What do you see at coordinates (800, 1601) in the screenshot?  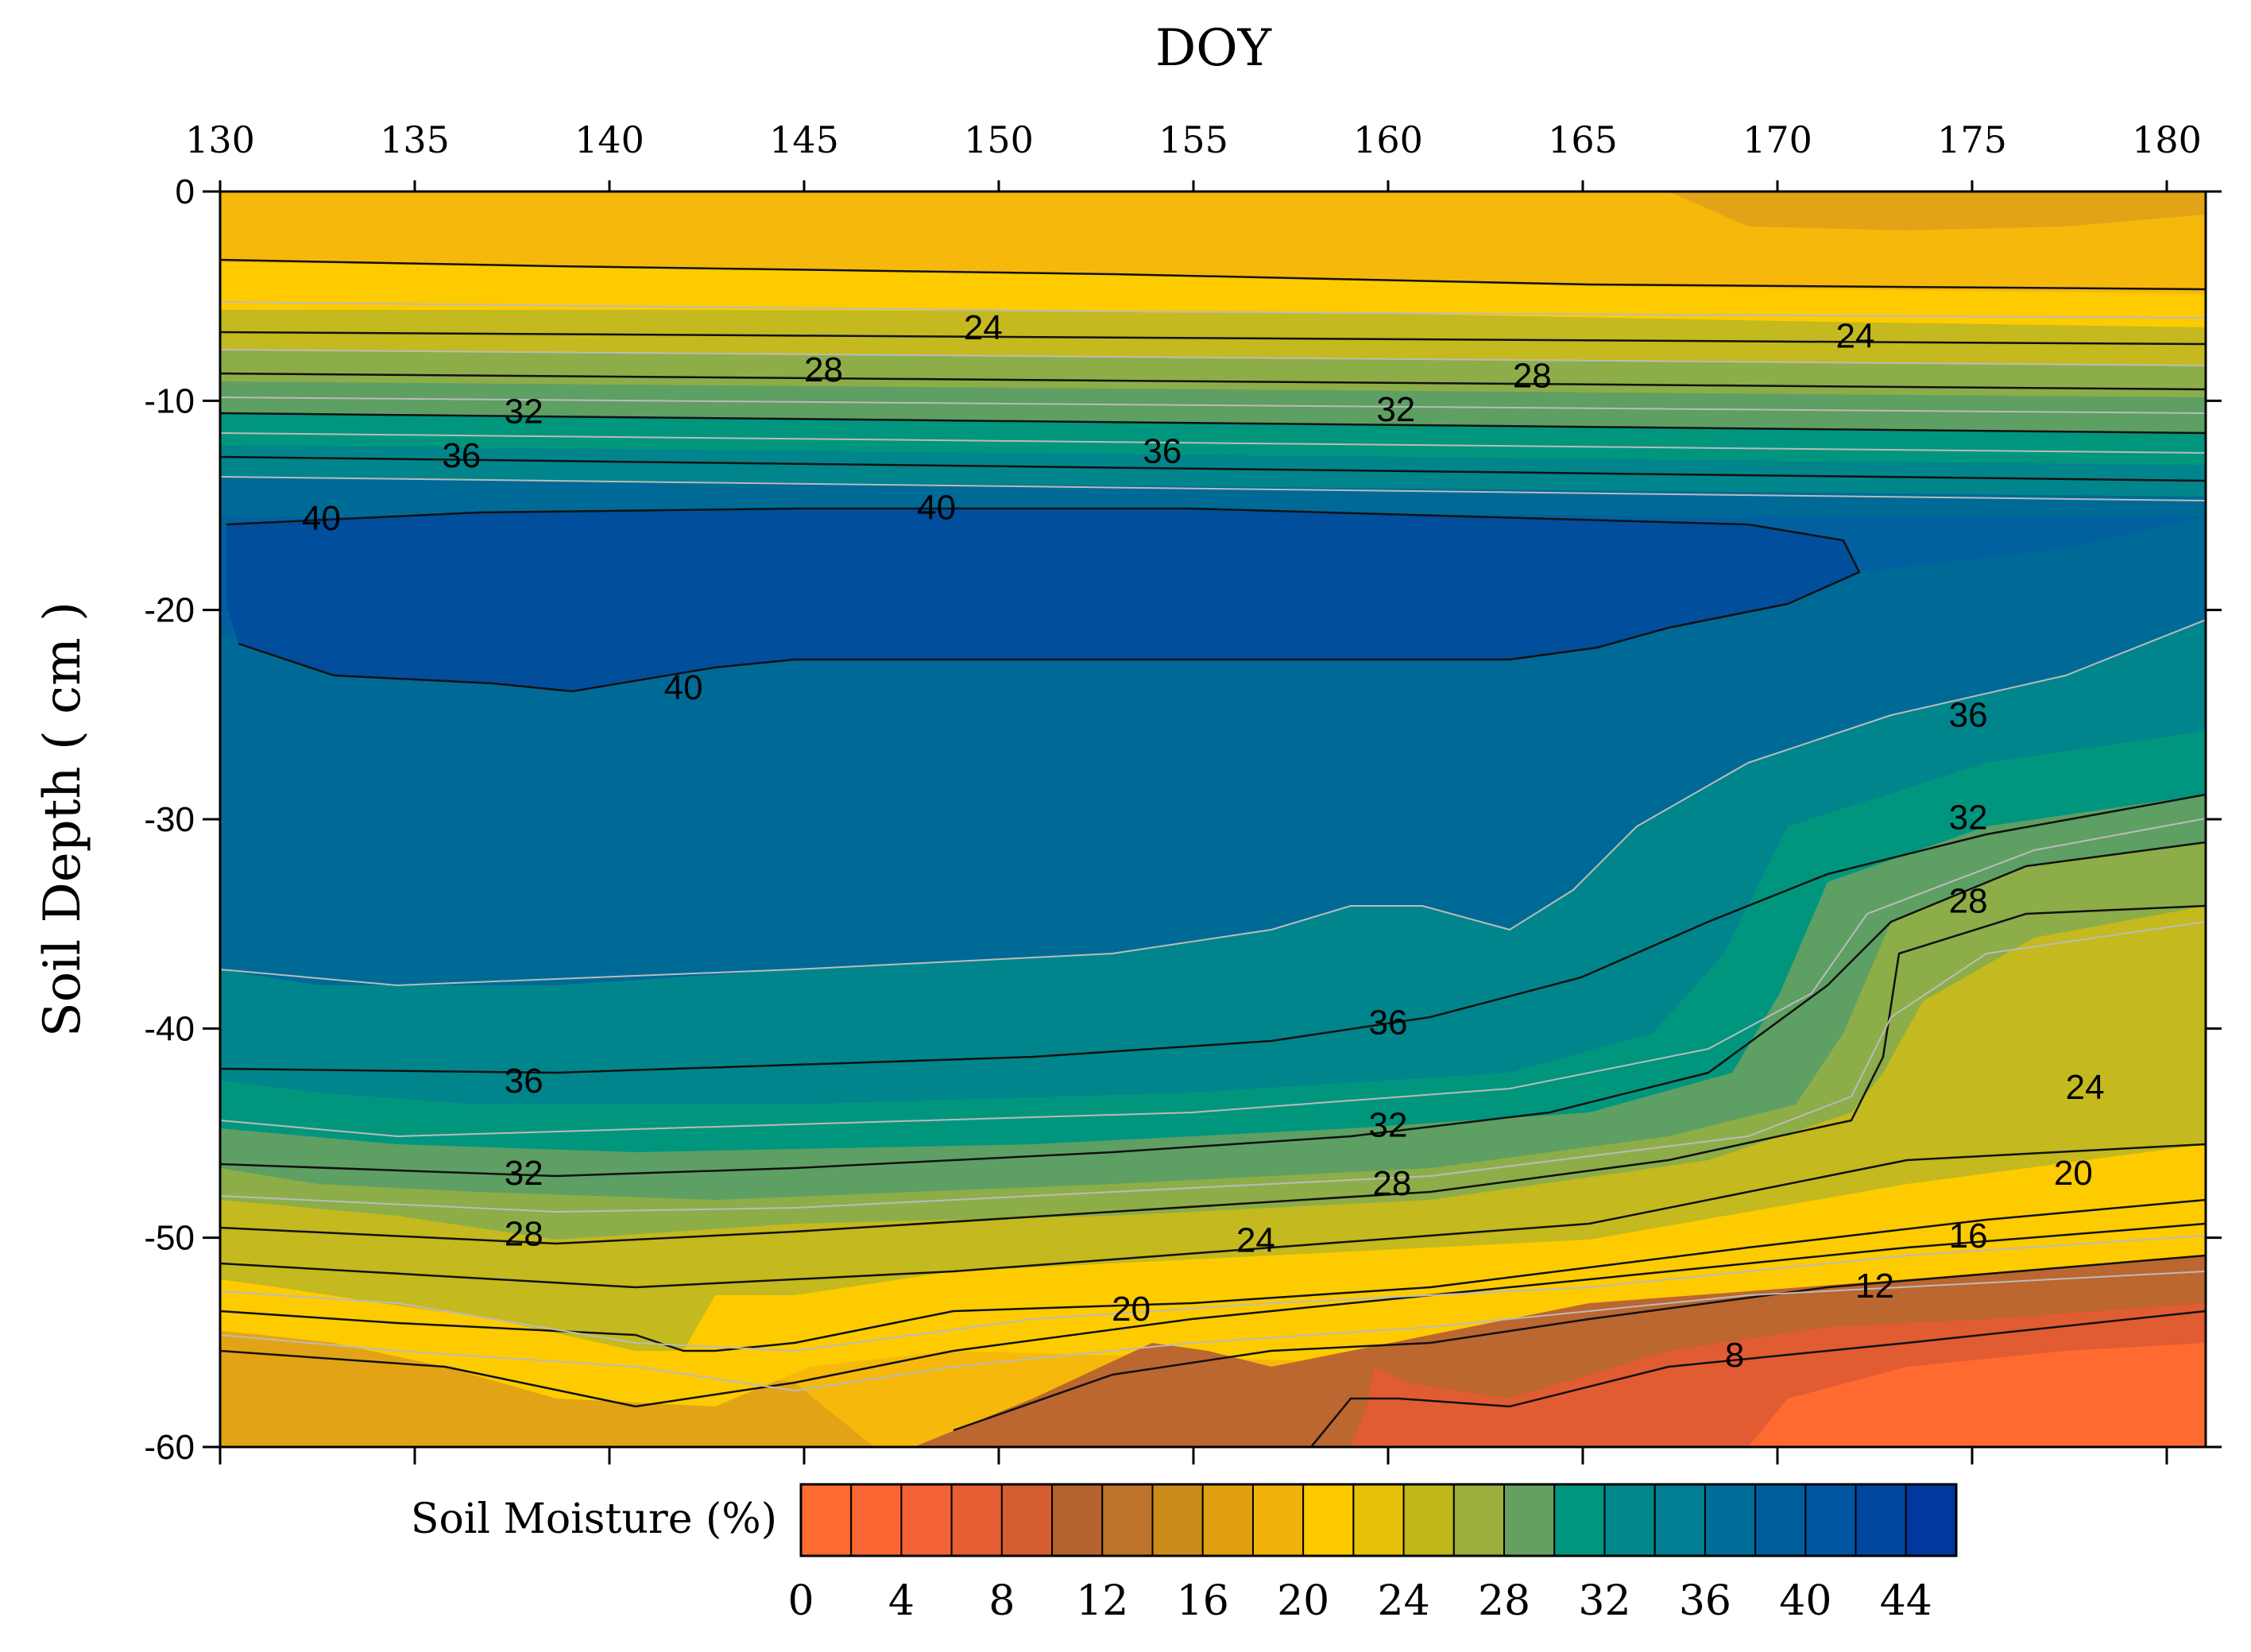 I see `colorbar-tick-label: 0` at bounding box center [800, 1601].